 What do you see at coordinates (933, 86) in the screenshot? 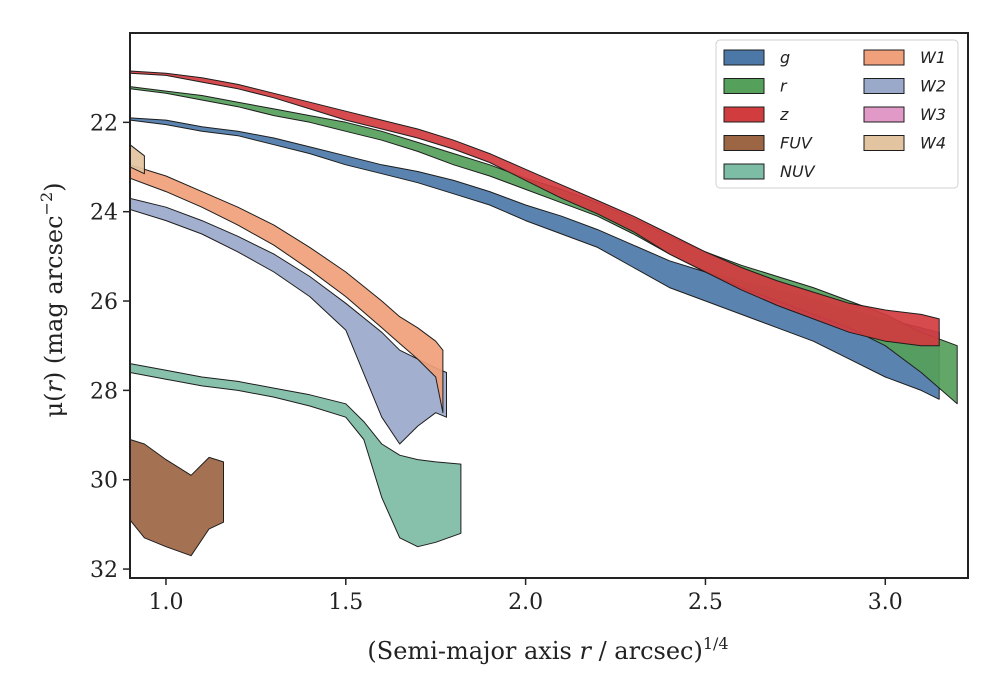
I see `legend-label-w2: W2` at bounding box center [933, 86].